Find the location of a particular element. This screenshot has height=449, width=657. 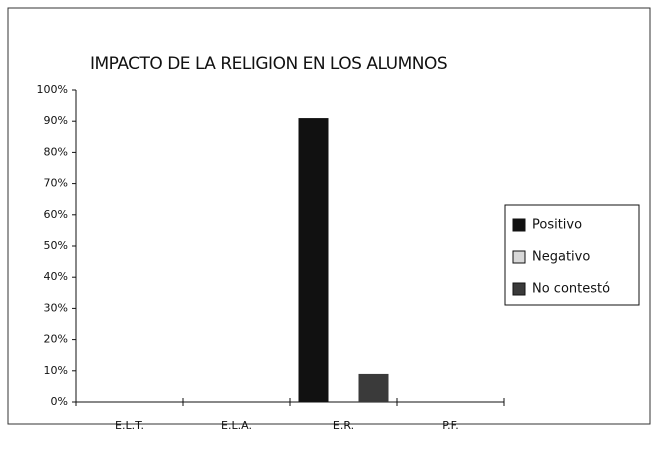

chart-title: IMPACTO DE LA RELIGION EN LOS ALUMNOS is located at coordinates (268, 64).